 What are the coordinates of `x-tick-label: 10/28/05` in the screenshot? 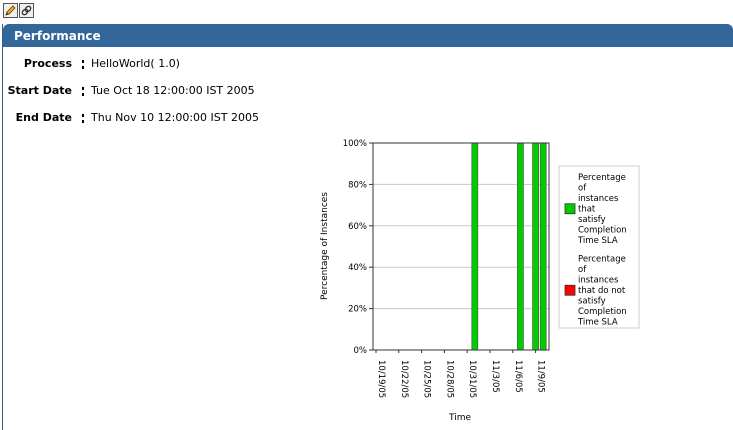 It's located at (449, 379).